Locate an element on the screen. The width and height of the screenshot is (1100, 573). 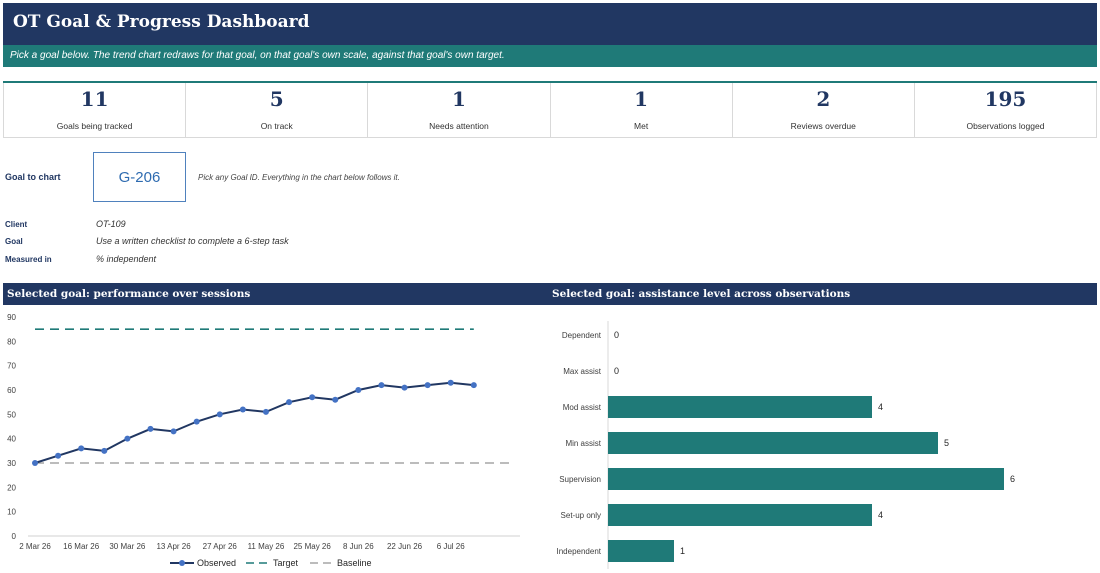
kpi-label: Observations logged is located at coordinates (1005, 126).